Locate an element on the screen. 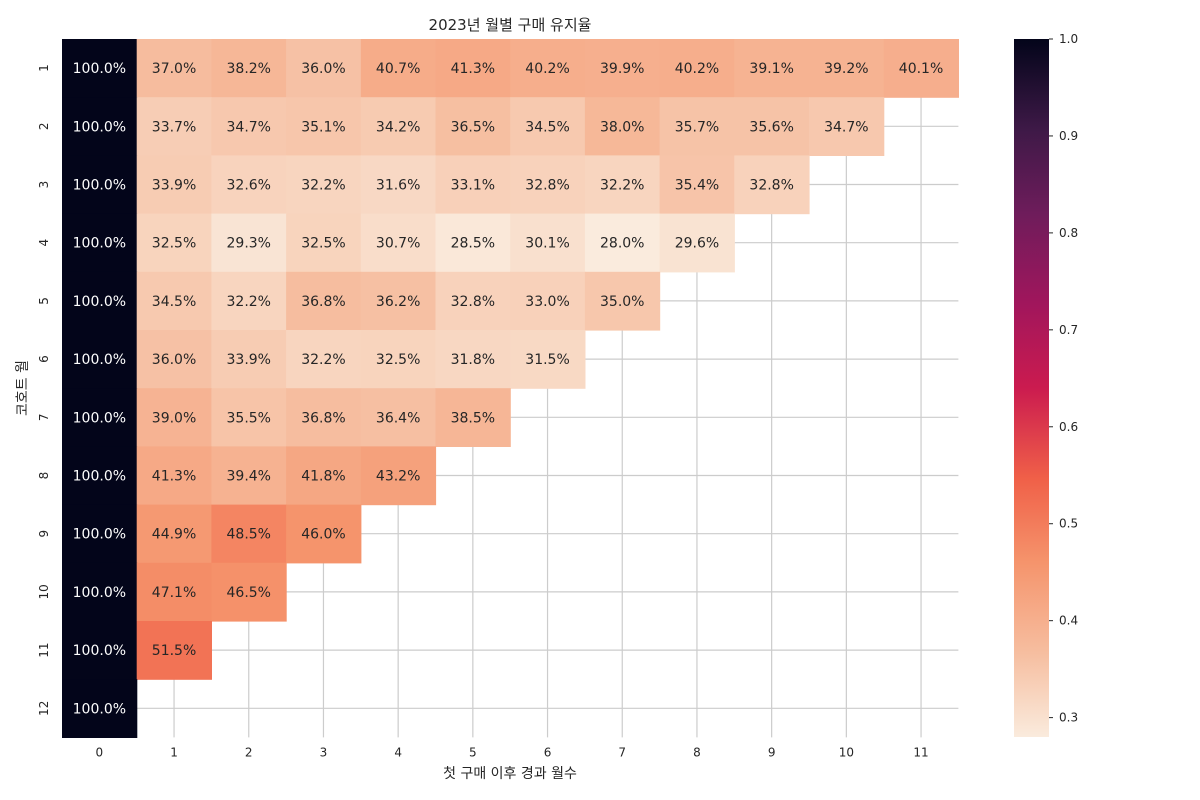 The image size is (1200, 800). cell-value-label: 41.3% is located at coordinates (473, 69).